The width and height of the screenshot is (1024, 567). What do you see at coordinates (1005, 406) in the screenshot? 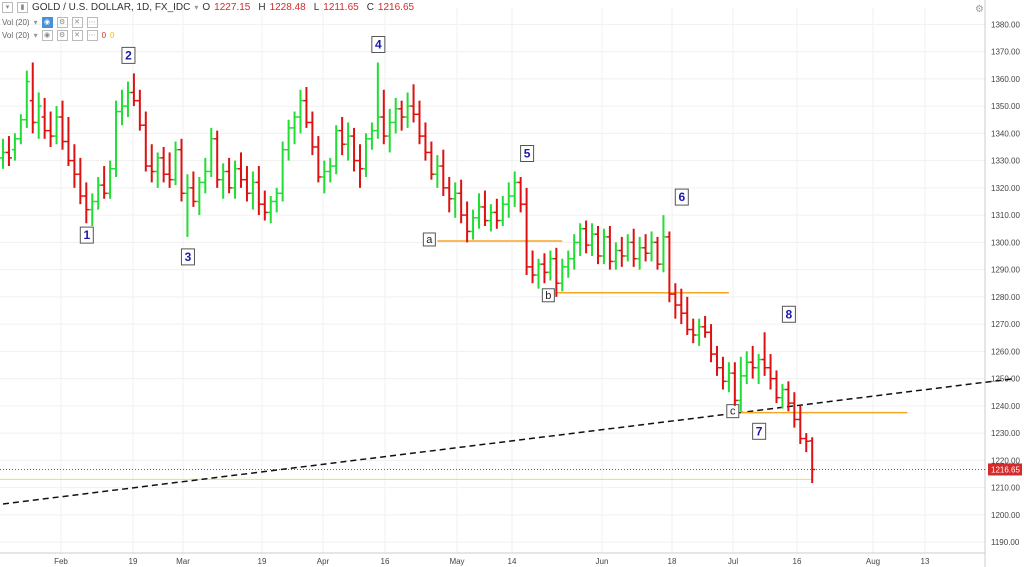
I see `y-tick-label: 1240.00` at bounding box center [1005, 406].